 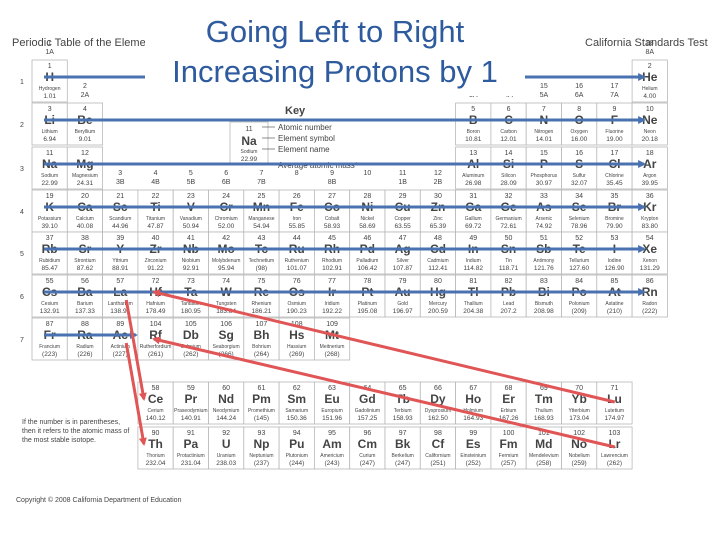 I want to click on atomic-number: 62, so click(x=297, y=388).